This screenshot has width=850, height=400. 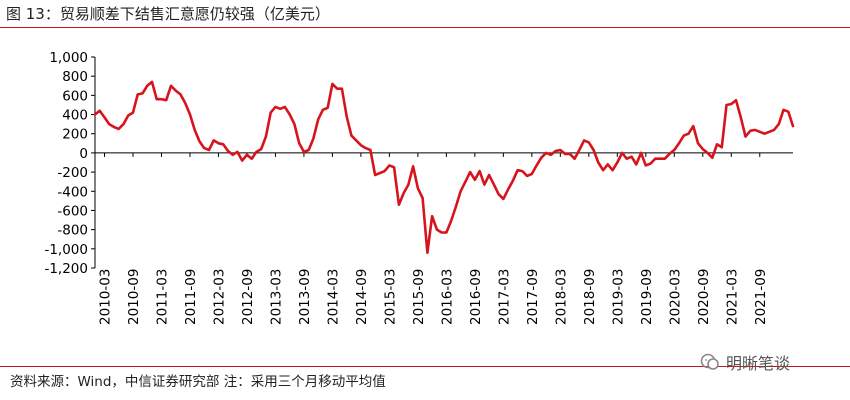 I want to click on x-tick-label: 2019-03, so click(x=618, y=297).